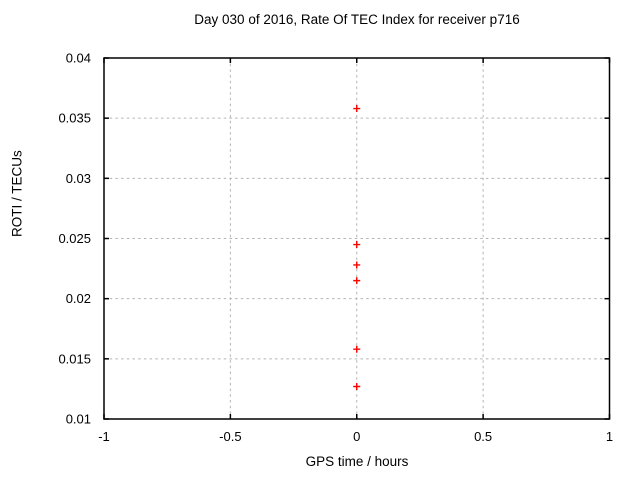 This screenshot has width=640, height=480. Describe the element at coordinates (609, 436) in the screenshot. I see `x-tick-label: 1` at that location.